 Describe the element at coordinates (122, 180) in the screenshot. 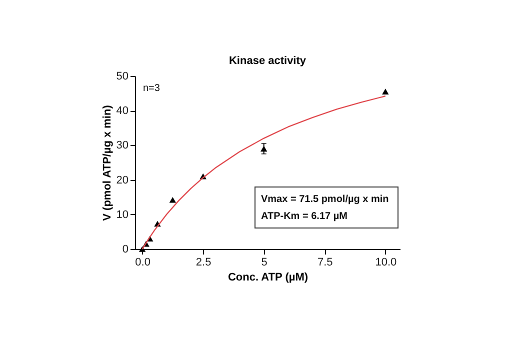

I see `y-tick-label: 20` at that location.